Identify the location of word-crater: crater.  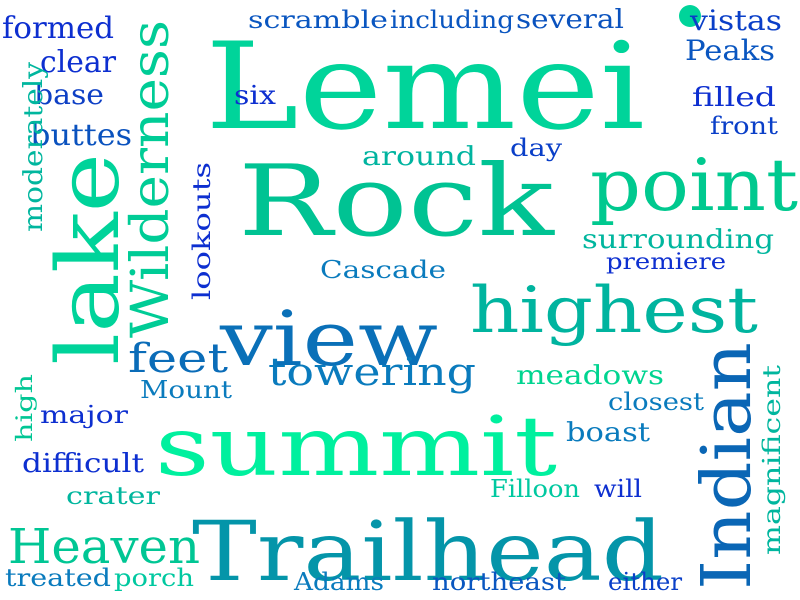
(113, 496).